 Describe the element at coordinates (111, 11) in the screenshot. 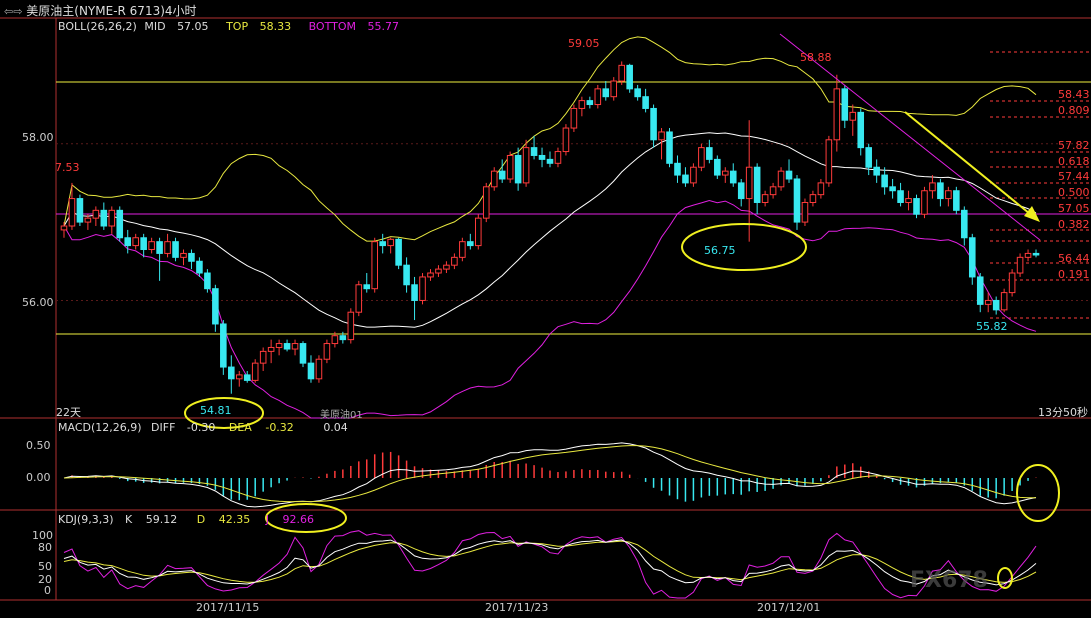

I see `instrument-title: 美原油主(NYME-R 6713)4小时` at that location.